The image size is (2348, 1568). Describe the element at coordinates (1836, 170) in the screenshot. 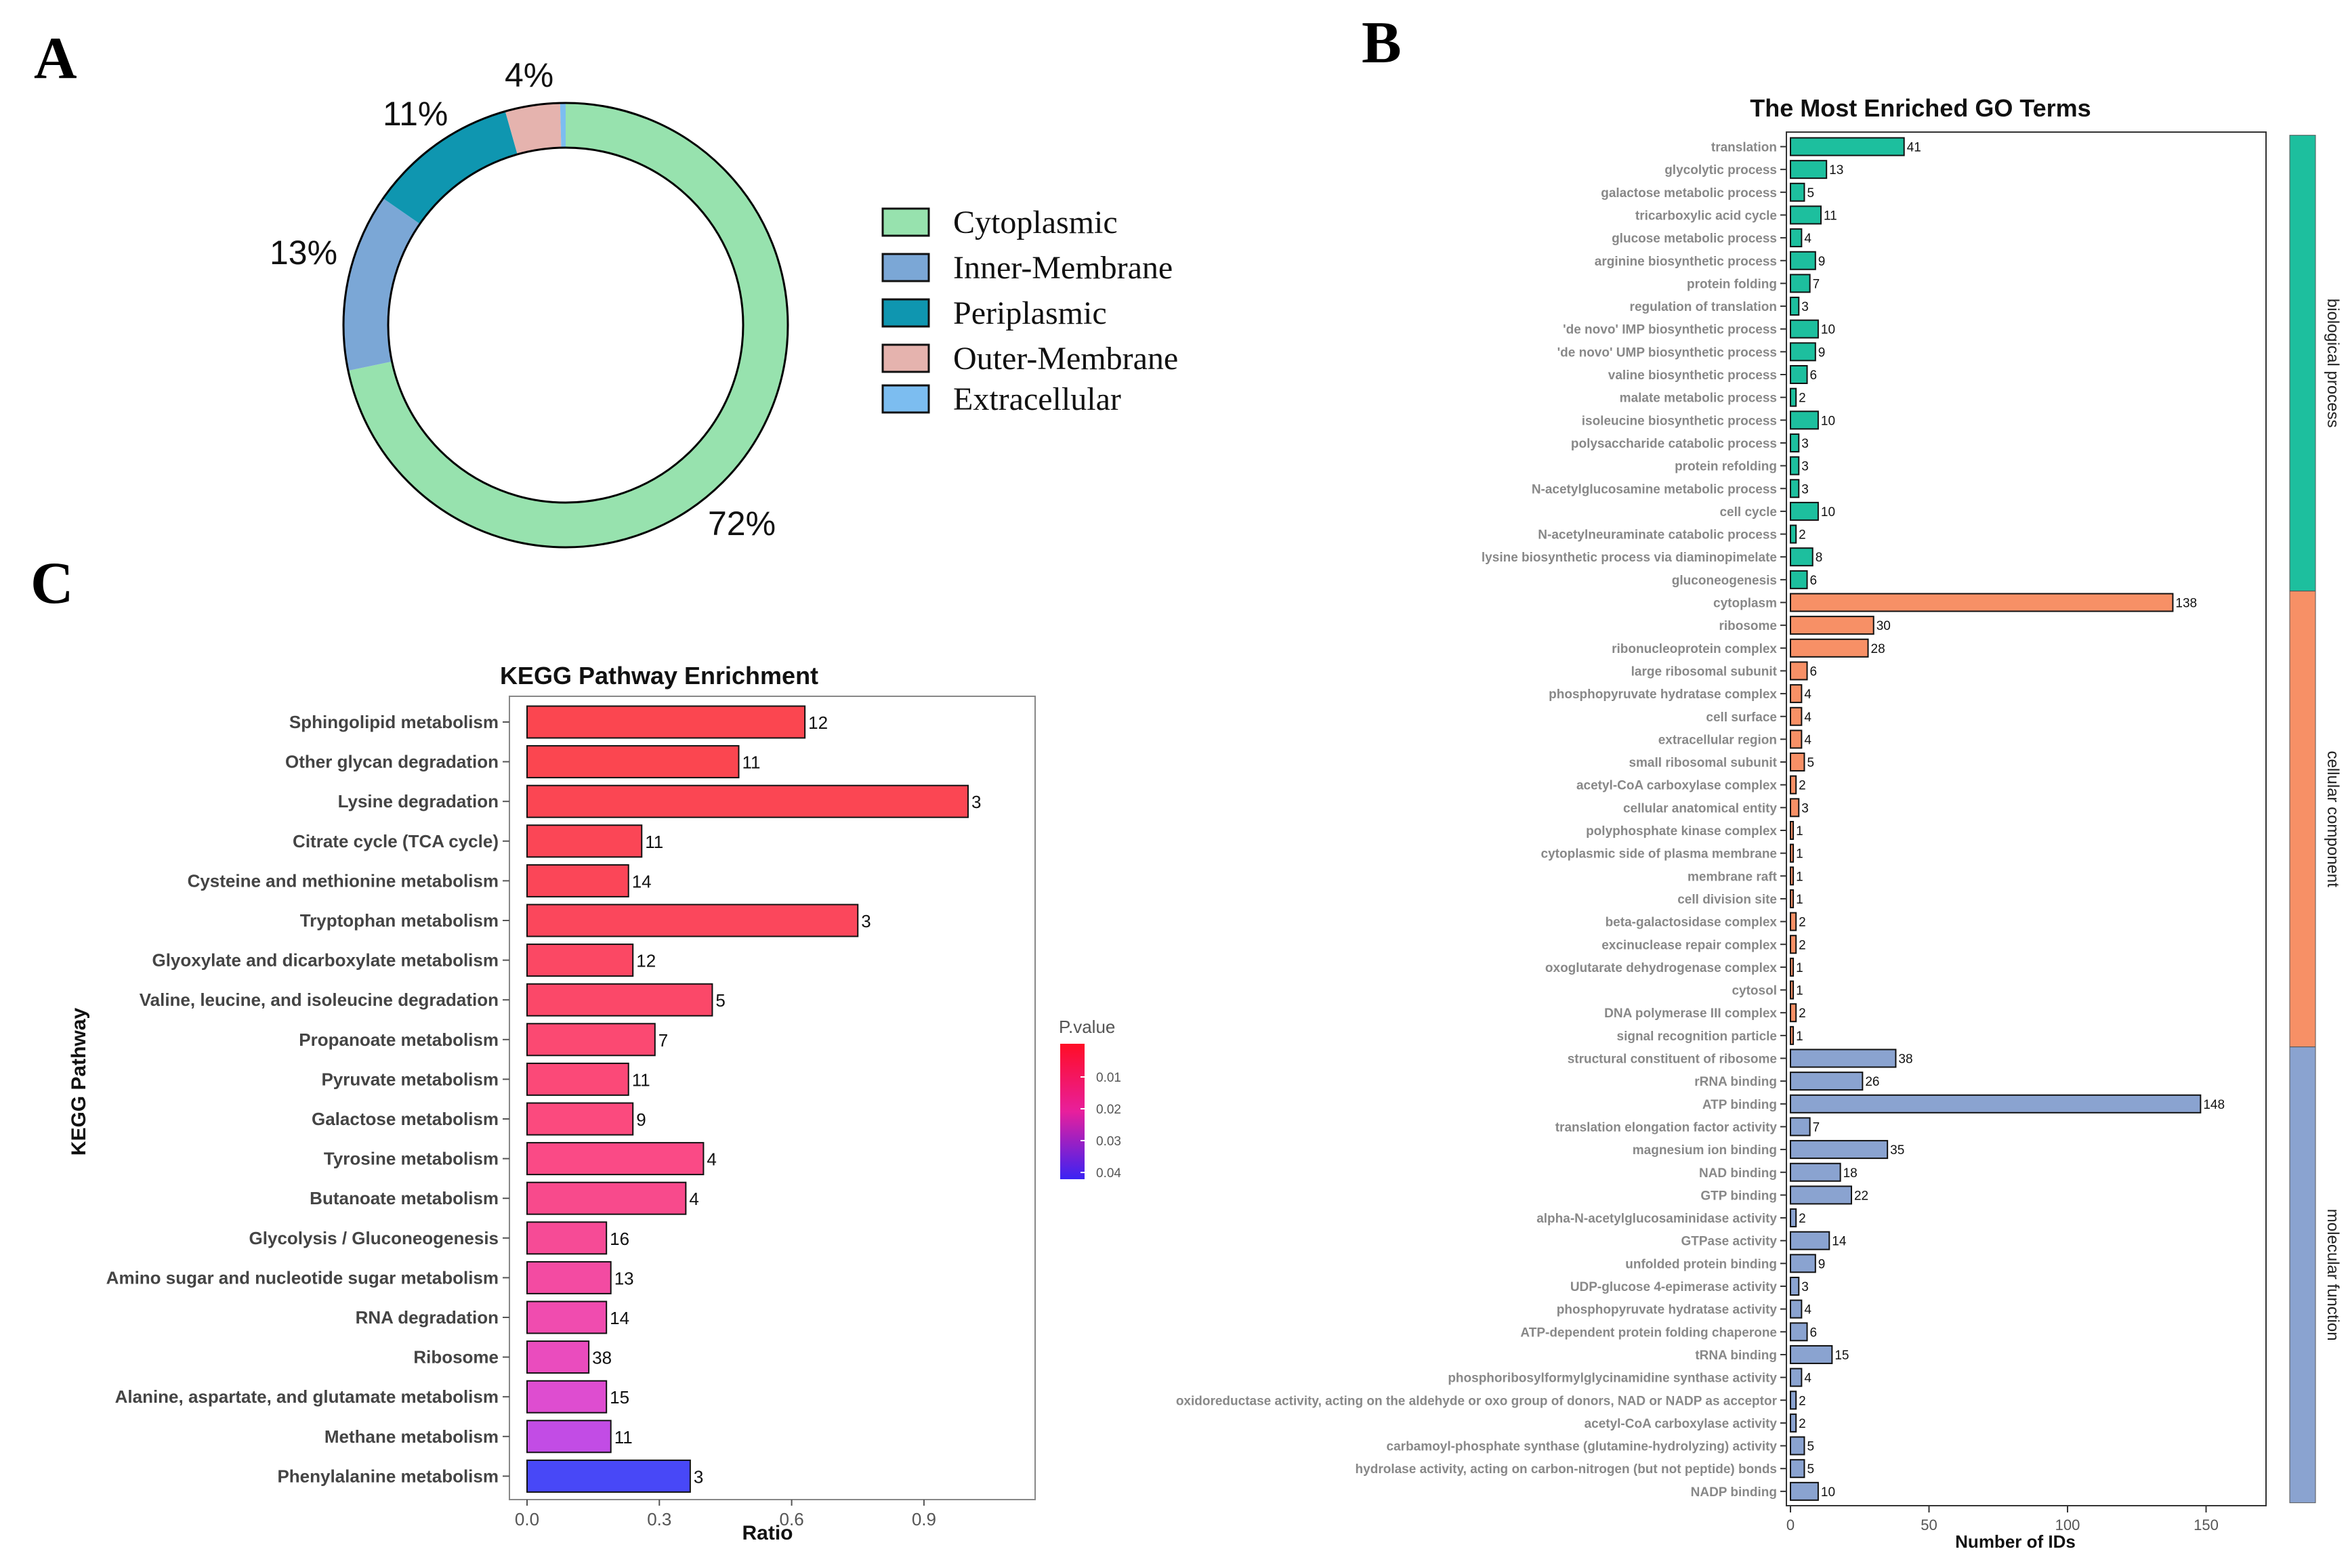

I see `go-bar-value: 13` at that location.